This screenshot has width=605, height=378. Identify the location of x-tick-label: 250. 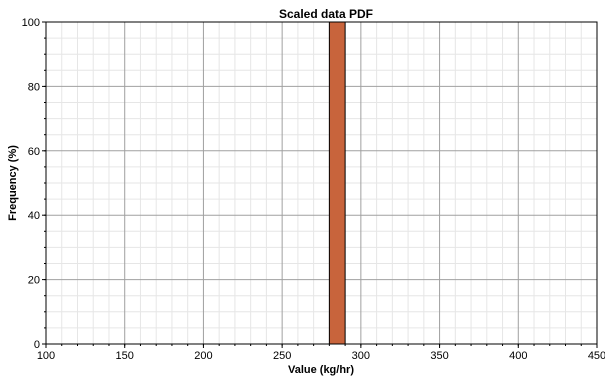
(282, 356).